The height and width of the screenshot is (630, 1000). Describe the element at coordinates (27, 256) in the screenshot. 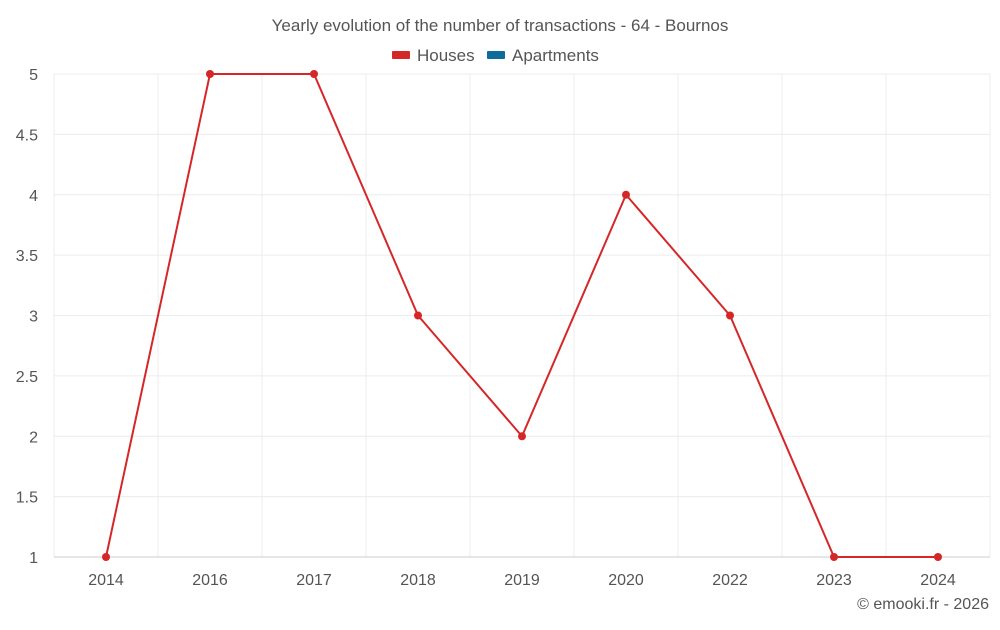

I see `y-tick-label: 3.5` at that location.